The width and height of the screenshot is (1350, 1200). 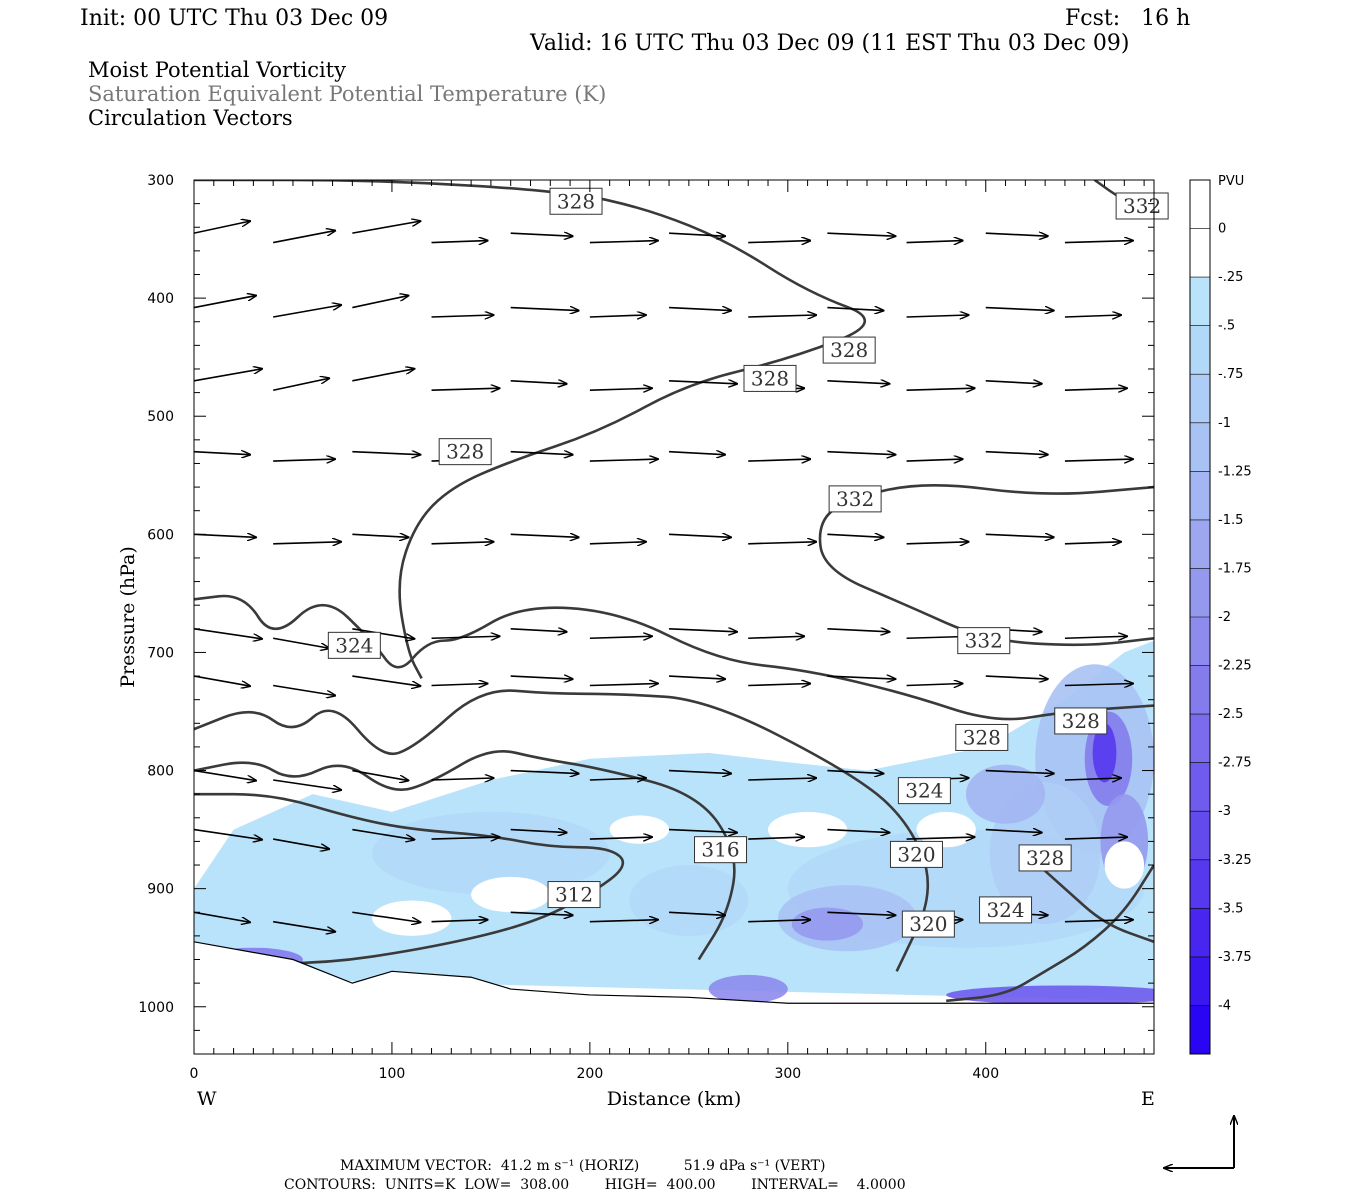 I want to click on colorbar-label: -2.75, so click(x=1235, y=763).